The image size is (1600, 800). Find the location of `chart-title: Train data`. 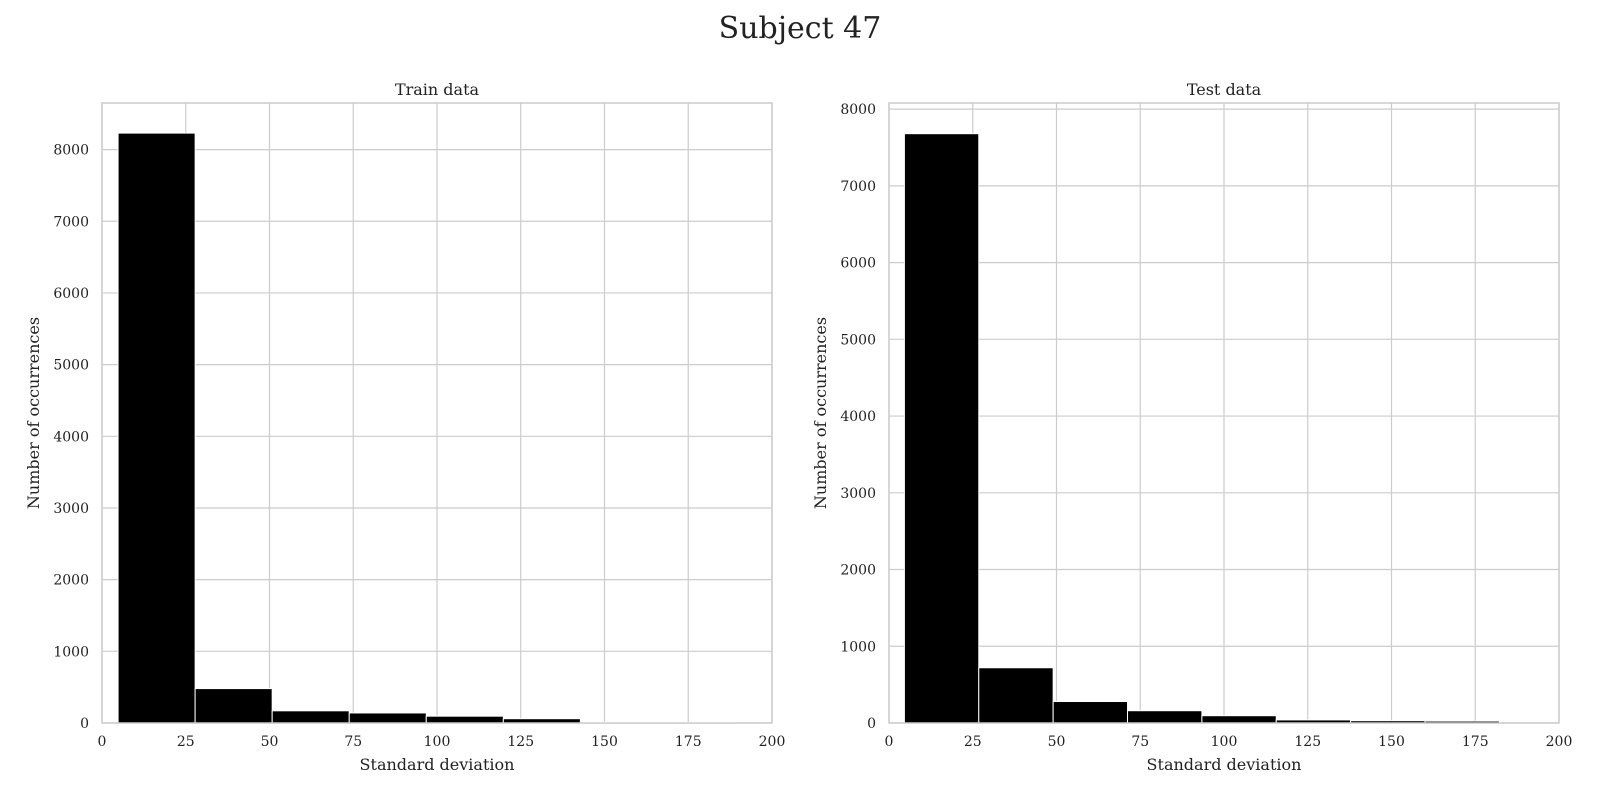

chart-title: Train data is located at coordinates (437, 89).